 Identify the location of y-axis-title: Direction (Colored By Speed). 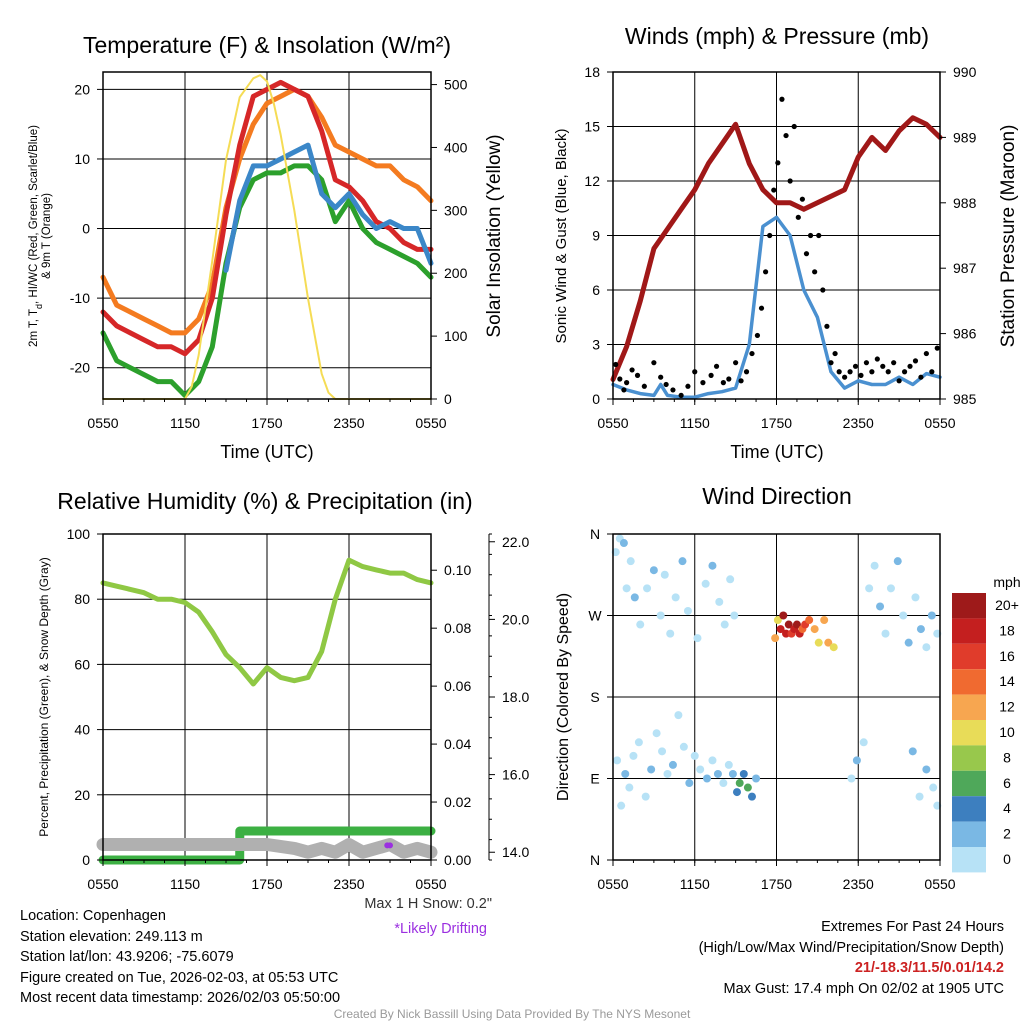
(563, 697).